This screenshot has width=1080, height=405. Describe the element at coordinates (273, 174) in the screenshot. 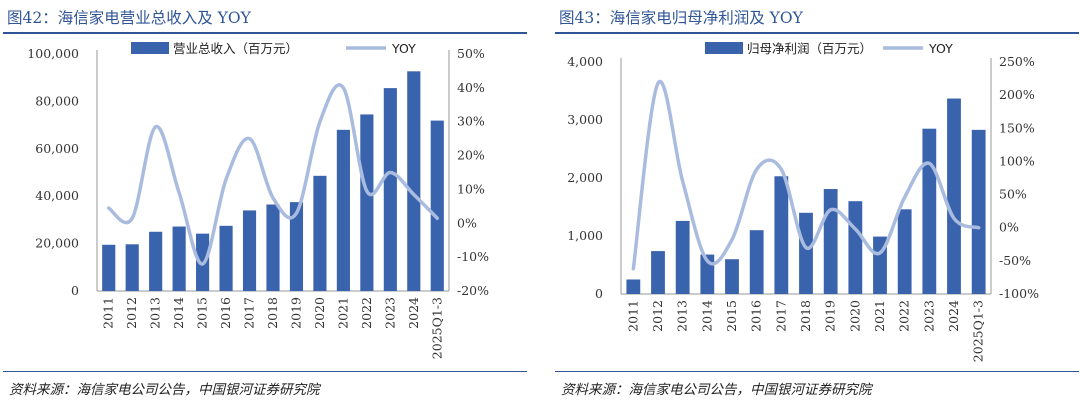

I see `yoy-line` at that location.